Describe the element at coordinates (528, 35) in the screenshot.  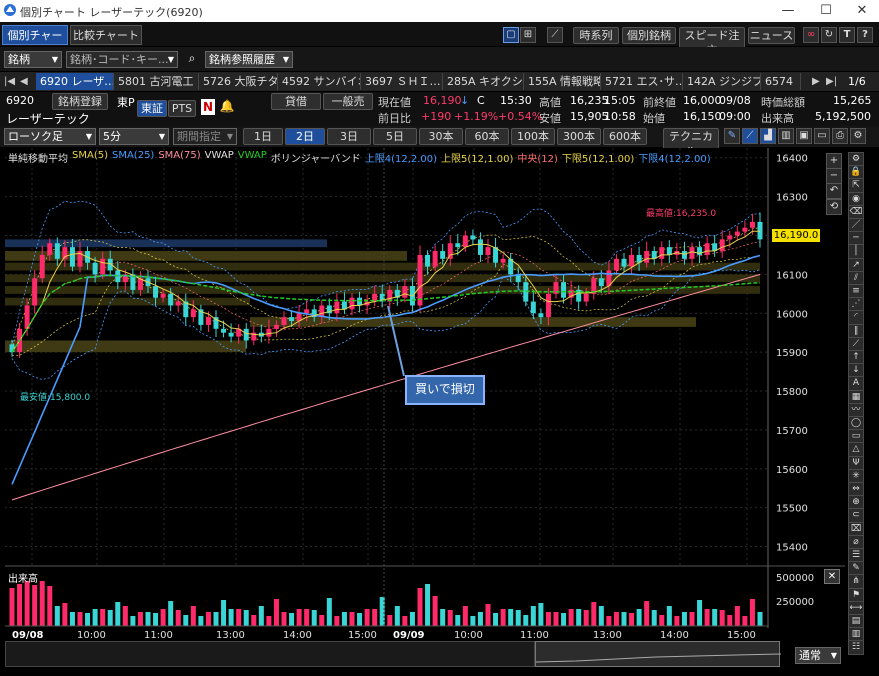
I see `grid-layout-icon: ⊞` at that location.